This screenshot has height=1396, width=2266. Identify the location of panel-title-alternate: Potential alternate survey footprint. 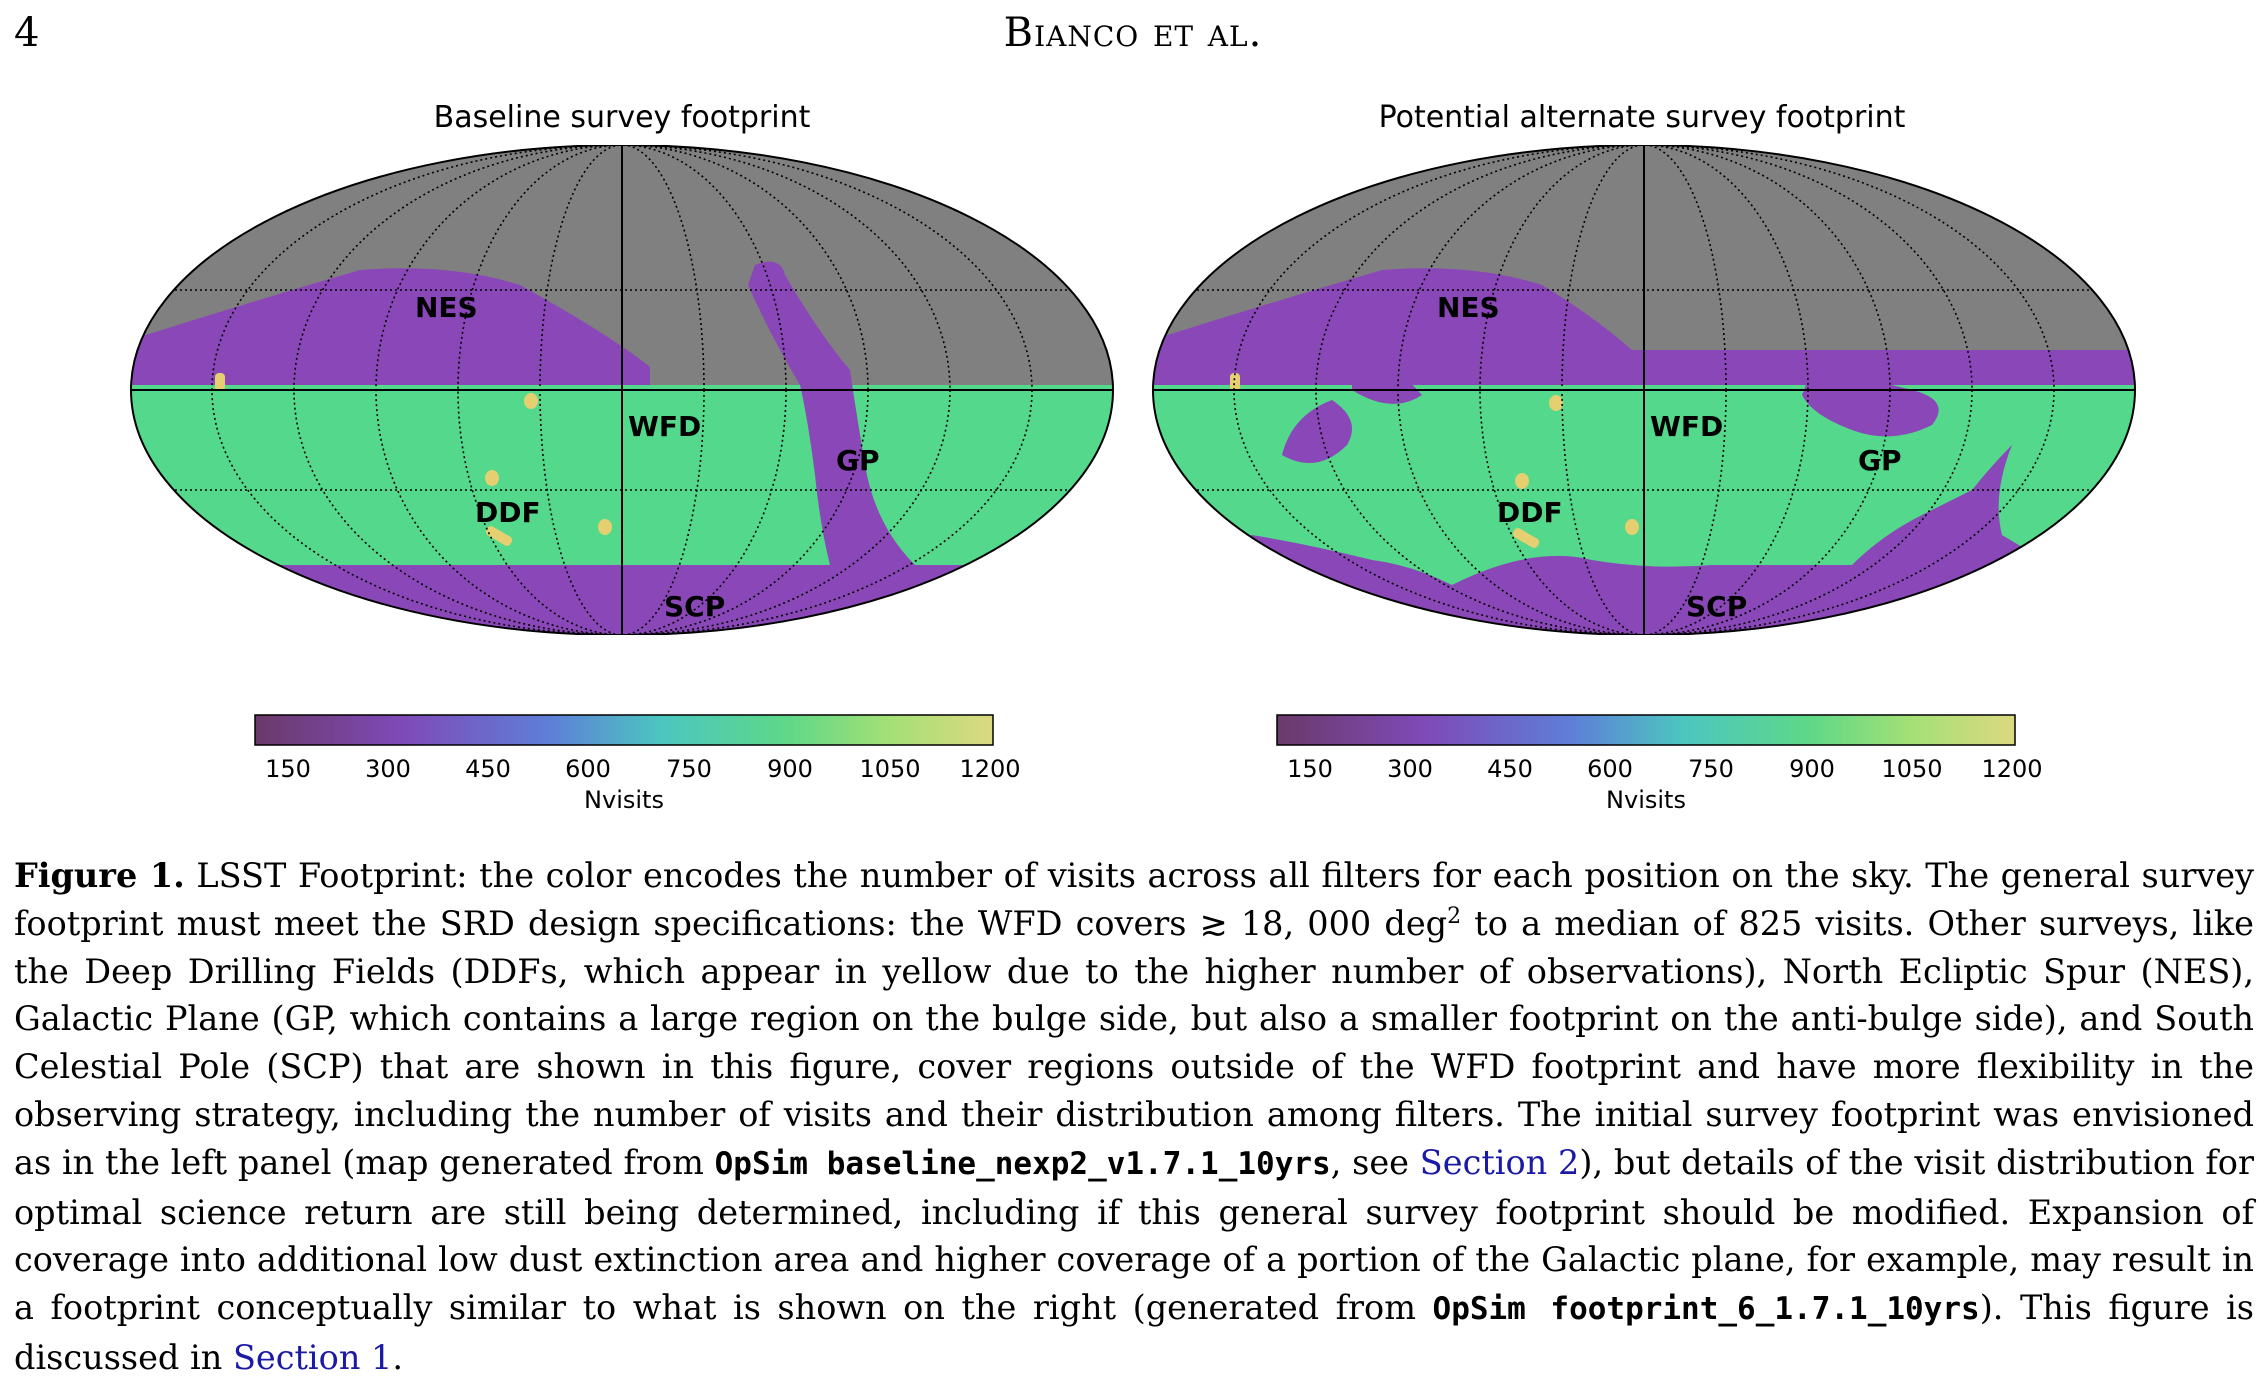
(1642, 117).